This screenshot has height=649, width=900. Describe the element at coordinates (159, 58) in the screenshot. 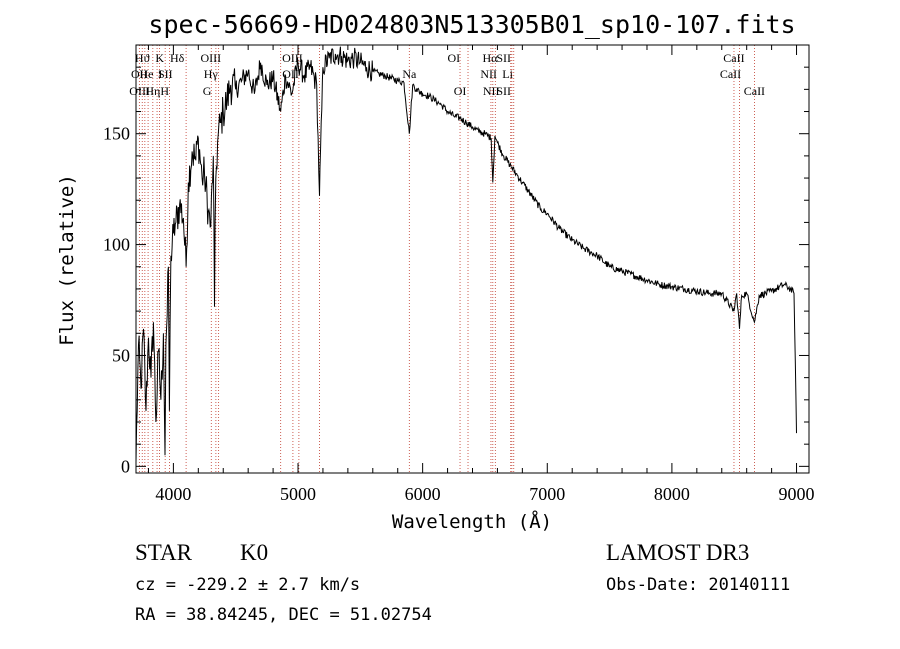

I see `line-annotation: K` at that location.